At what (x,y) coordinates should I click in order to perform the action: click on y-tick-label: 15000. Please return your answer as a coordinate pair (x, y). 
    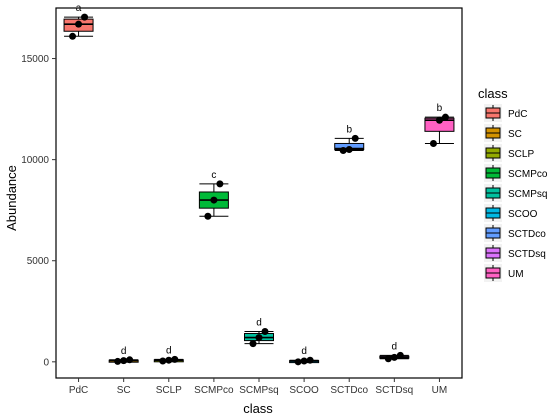
    Looking at the image, I should click on (35, 59).